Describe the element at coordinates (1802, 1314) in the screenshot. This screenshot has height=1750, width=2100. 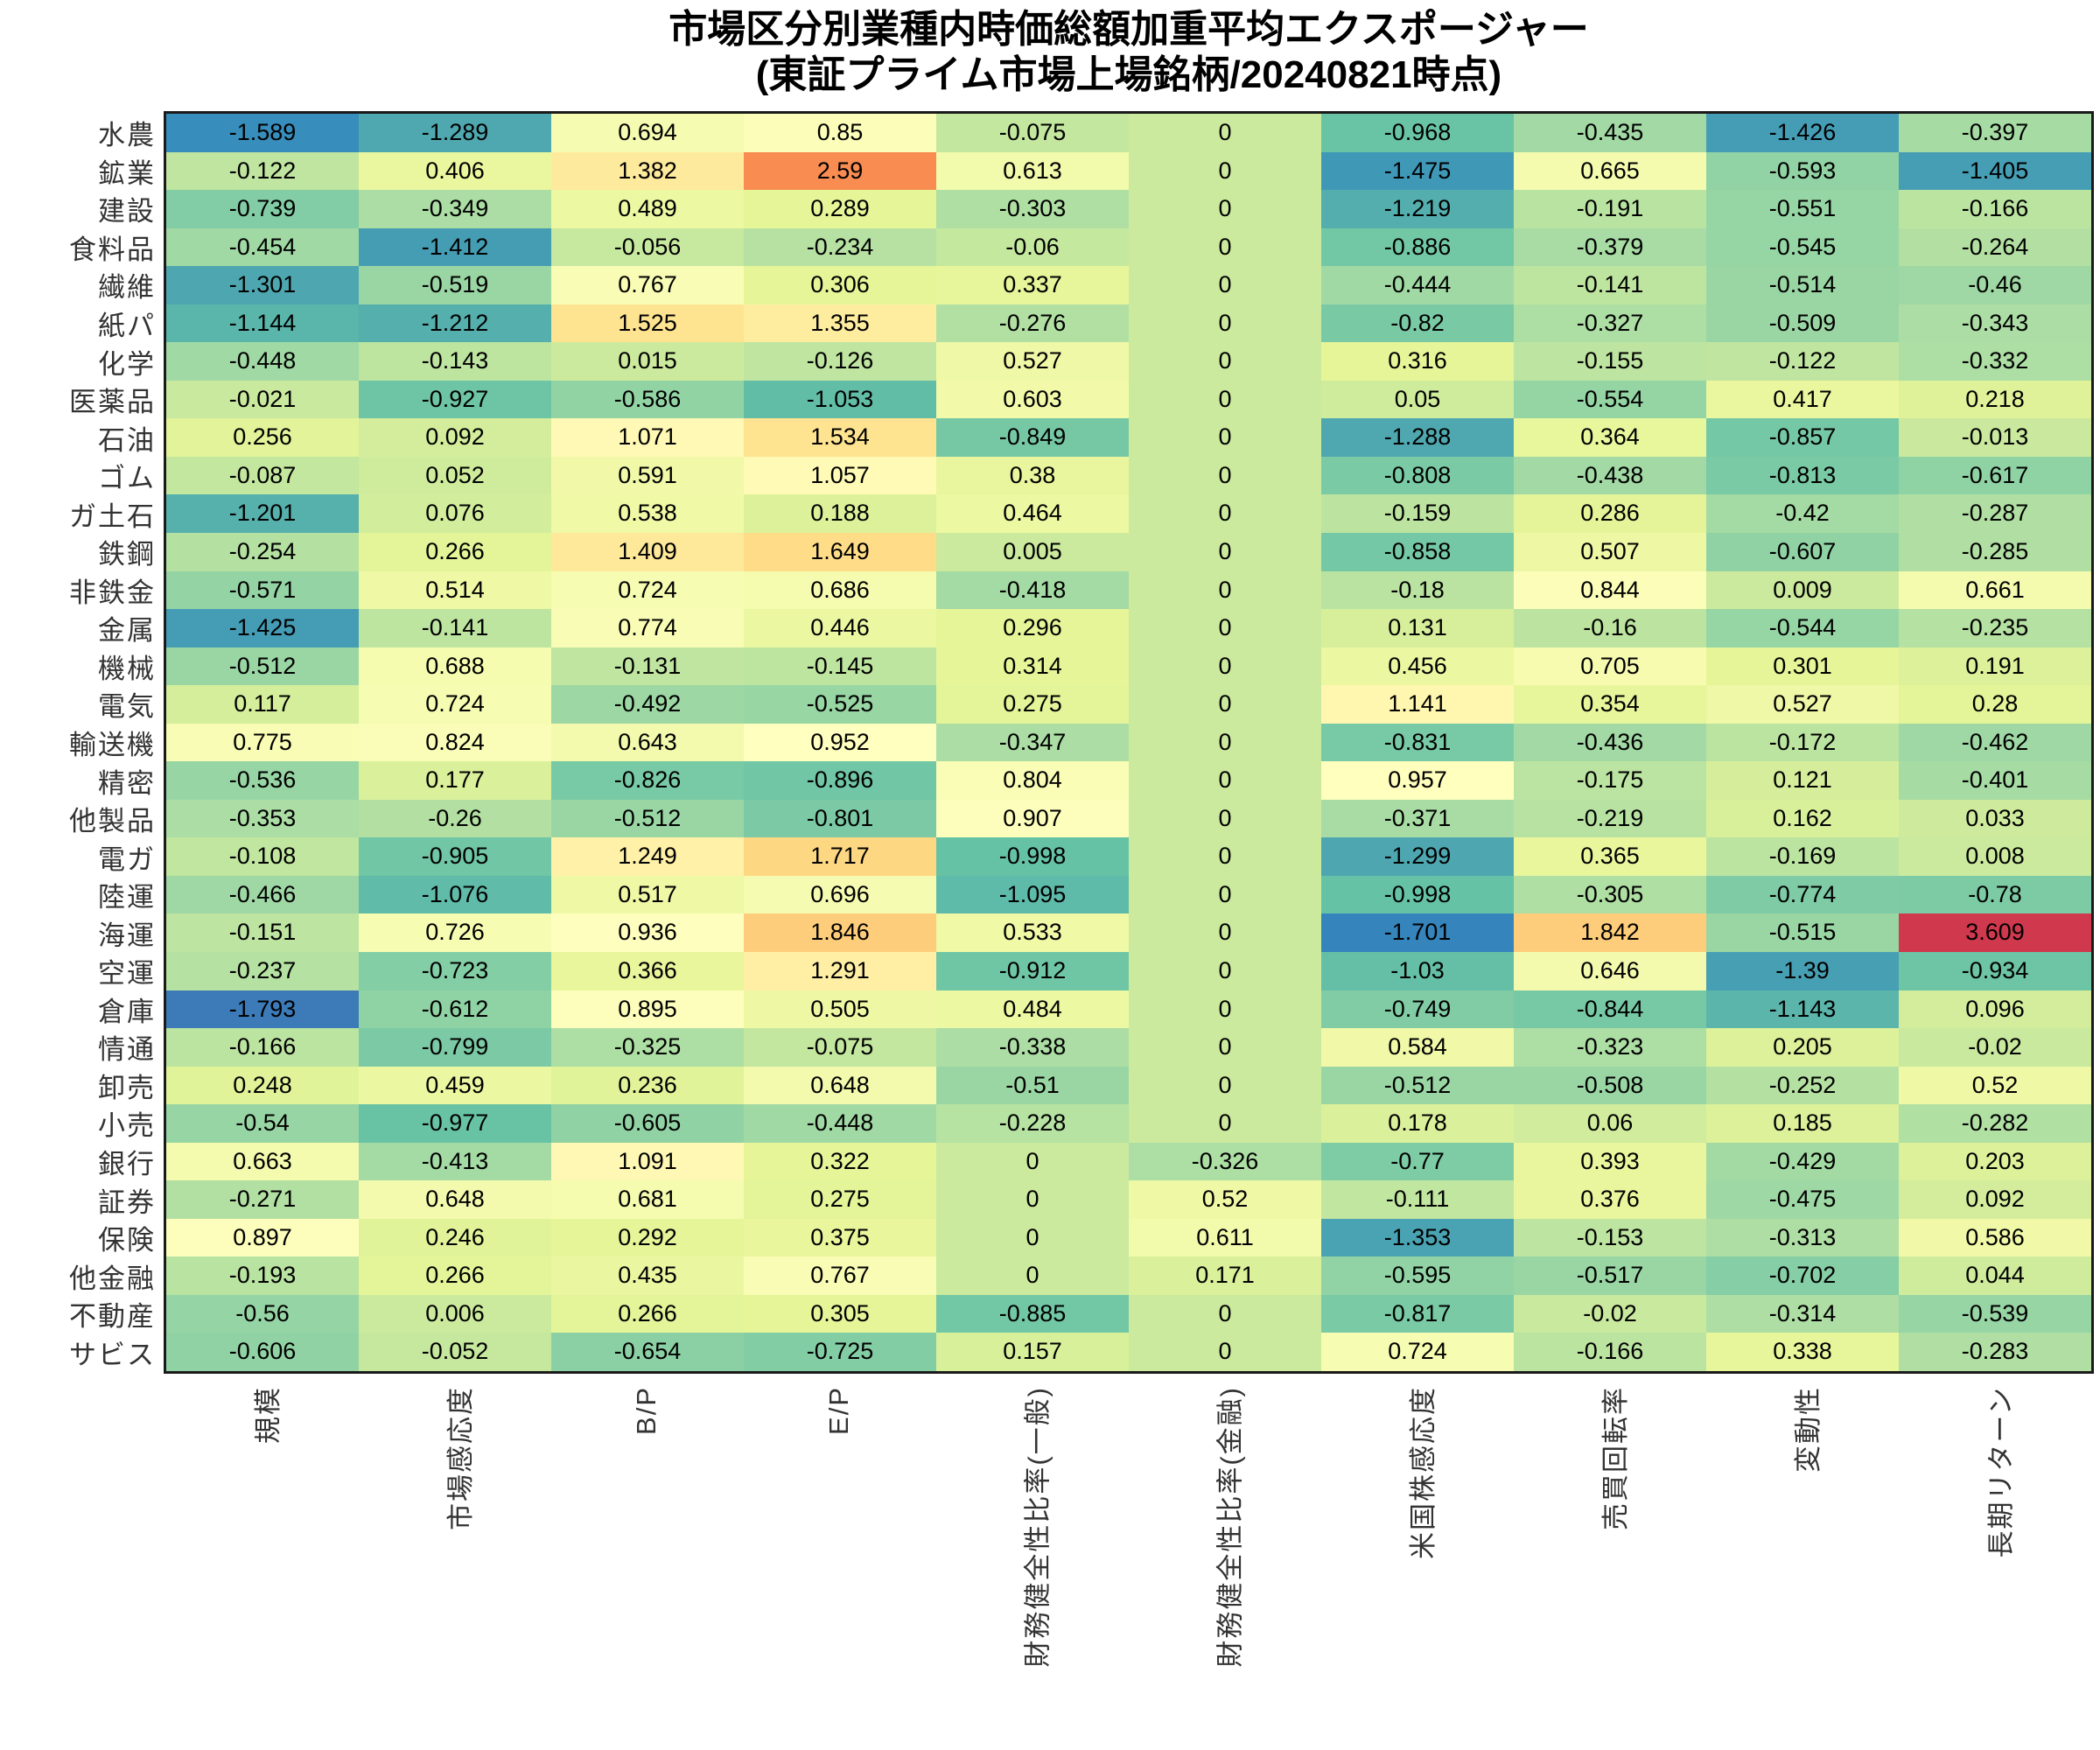
I see `heatmap-cell: -0.314` at that location.